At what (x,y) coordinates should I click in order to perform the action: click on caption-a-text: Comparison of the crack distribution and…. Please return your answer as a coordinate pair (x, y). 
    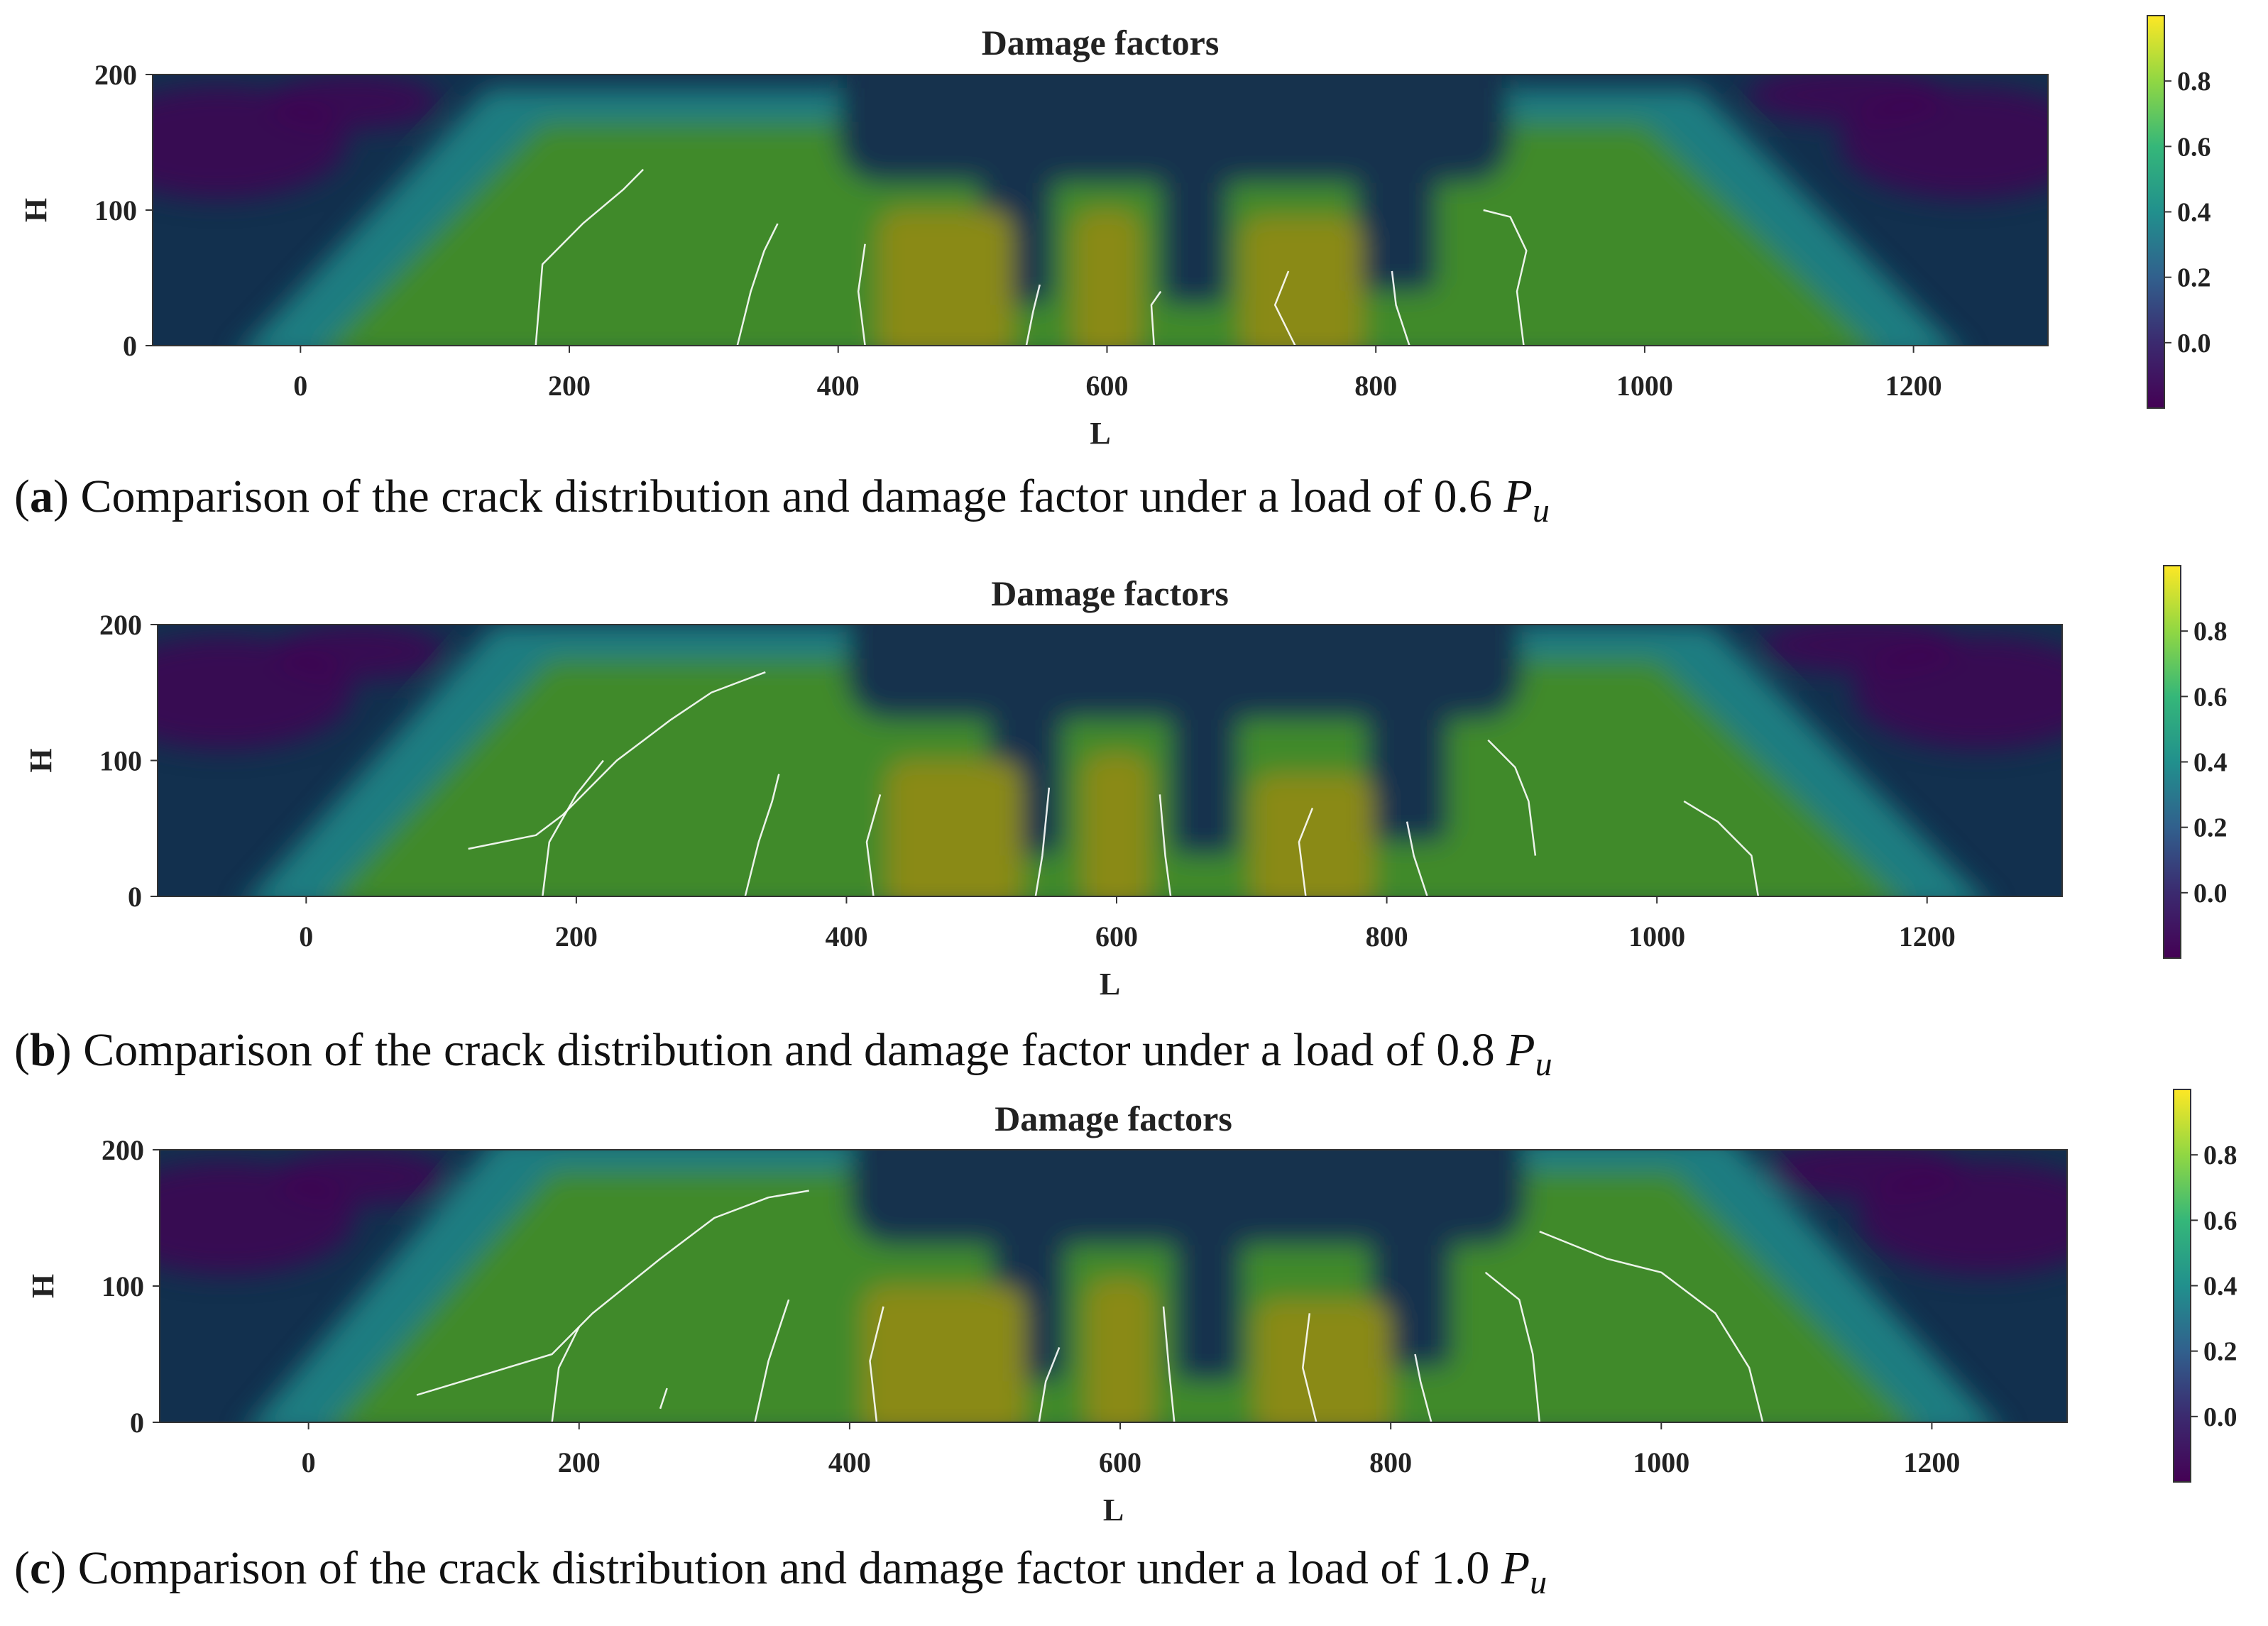
    Looking at the image, I should click on (752, 496).